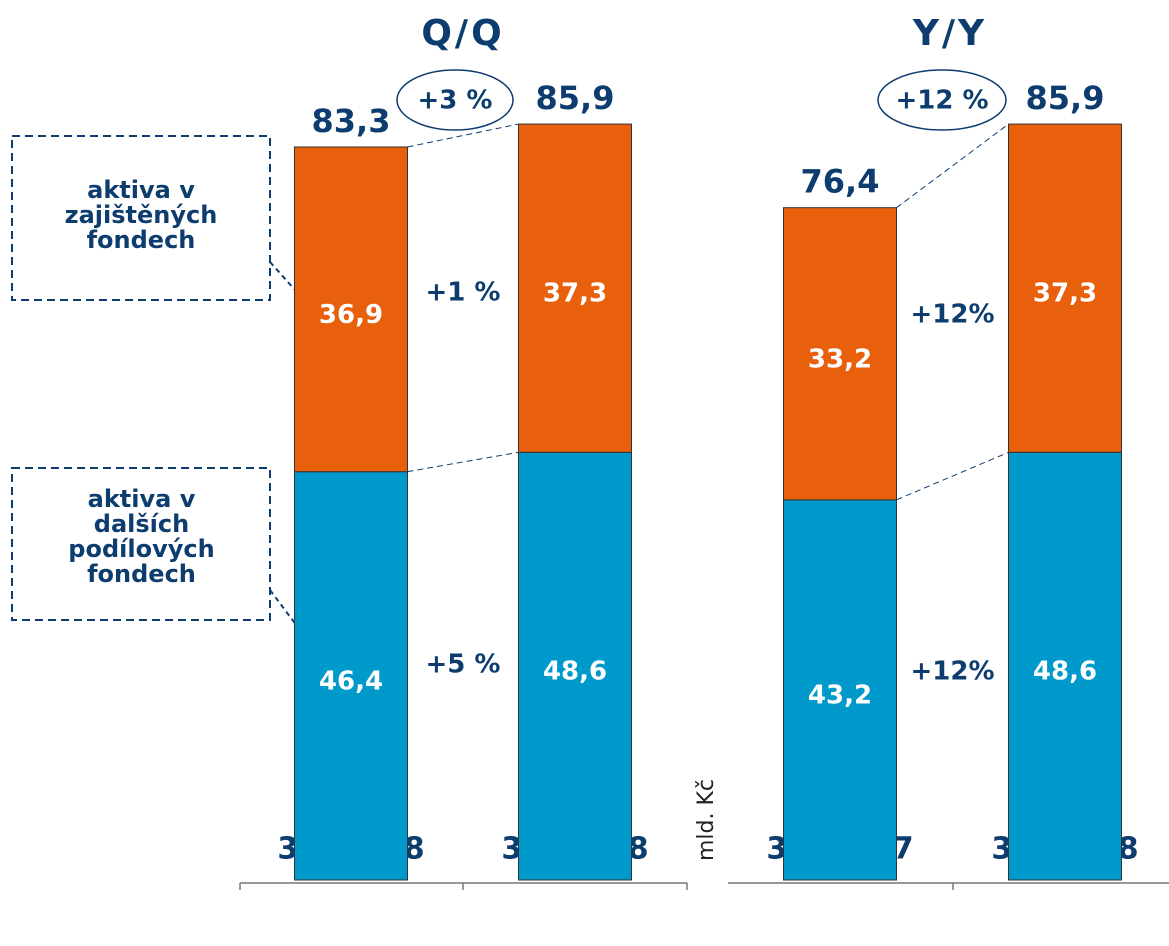 Image resolution: width=1169 pixels, height=946 pixels. Describe the element at coordinates (463, 665) in the screenshot. I see `change-label: +5 %` at that location.